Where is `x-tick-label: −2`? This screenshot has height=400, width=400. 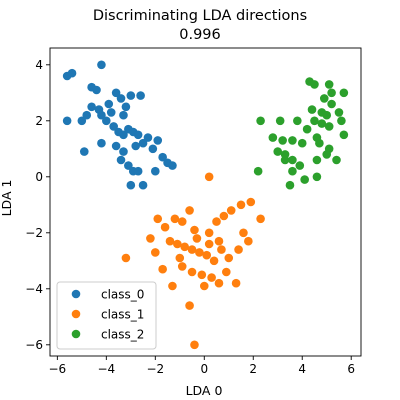
x-tick-label: −2 is located at coordinates (155, 369).